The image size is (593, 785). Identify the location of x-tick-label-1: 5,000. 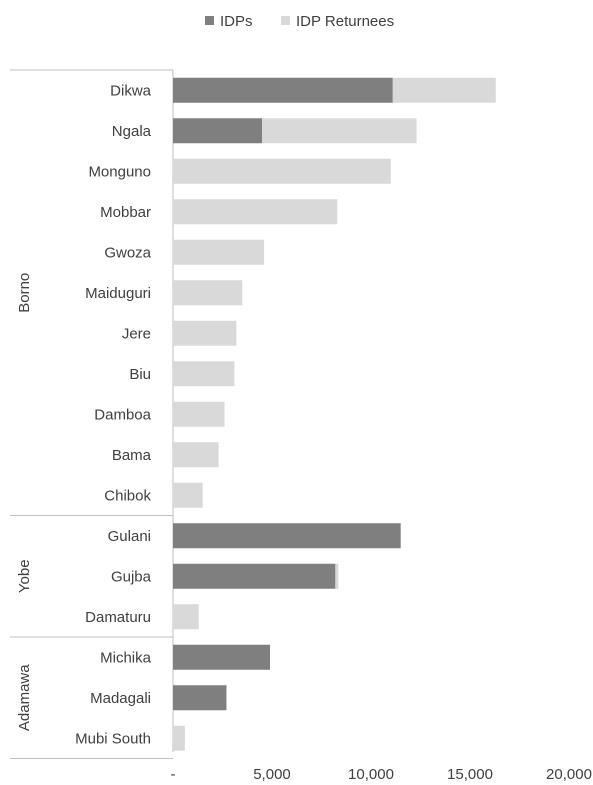
(272, 774).